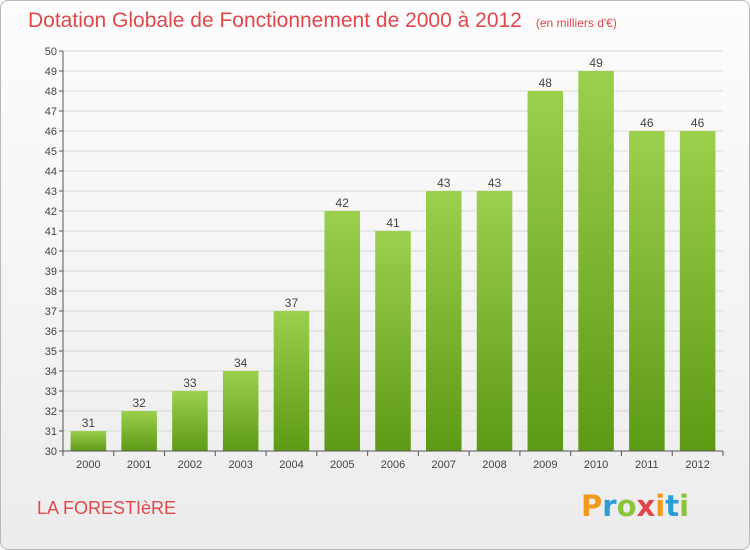  I want to click on chart-subtitle: (en milliers d'€), so click(576, 23).